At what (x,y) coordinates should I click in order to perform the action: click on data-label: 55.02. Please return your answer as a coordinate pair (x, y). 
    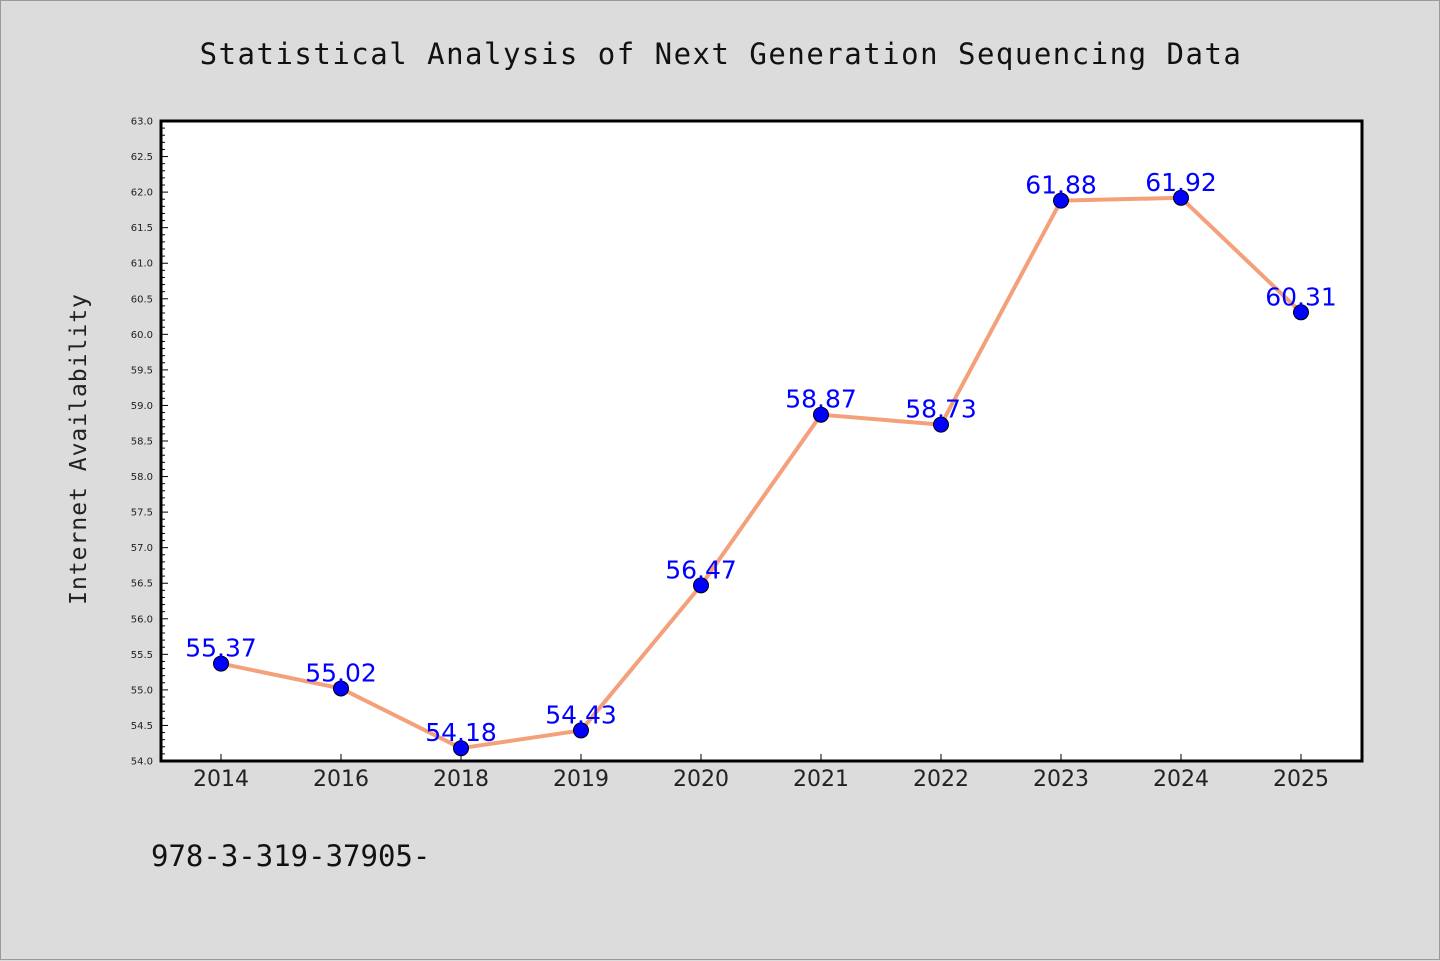
    Looking at the image, I should click on (341, 672).